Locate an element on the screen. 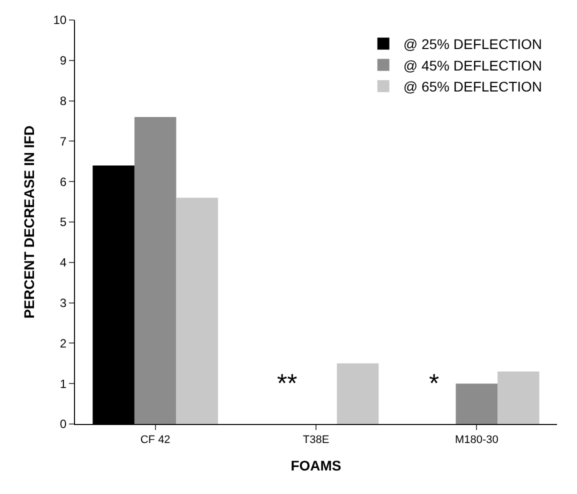 This screenshot has height=494, width=577. y-tick-label: 3 is located at coordinates (63, 303).